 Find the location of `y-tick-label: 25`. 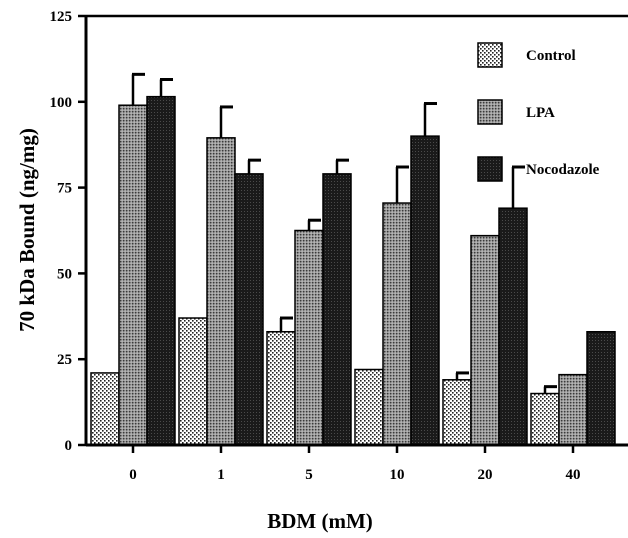

y-tick-label: 25 is located at coordinates (64, 360).